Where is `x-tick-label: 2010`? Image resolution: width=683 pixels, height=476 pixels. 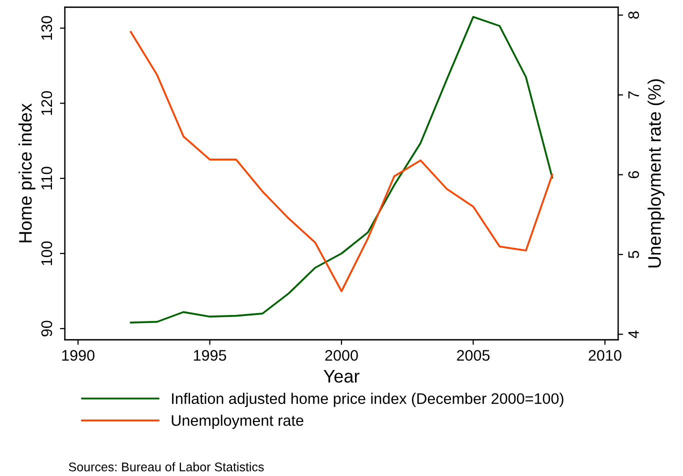
x-tick-label: 2010 is located at coordinates (605, 355).